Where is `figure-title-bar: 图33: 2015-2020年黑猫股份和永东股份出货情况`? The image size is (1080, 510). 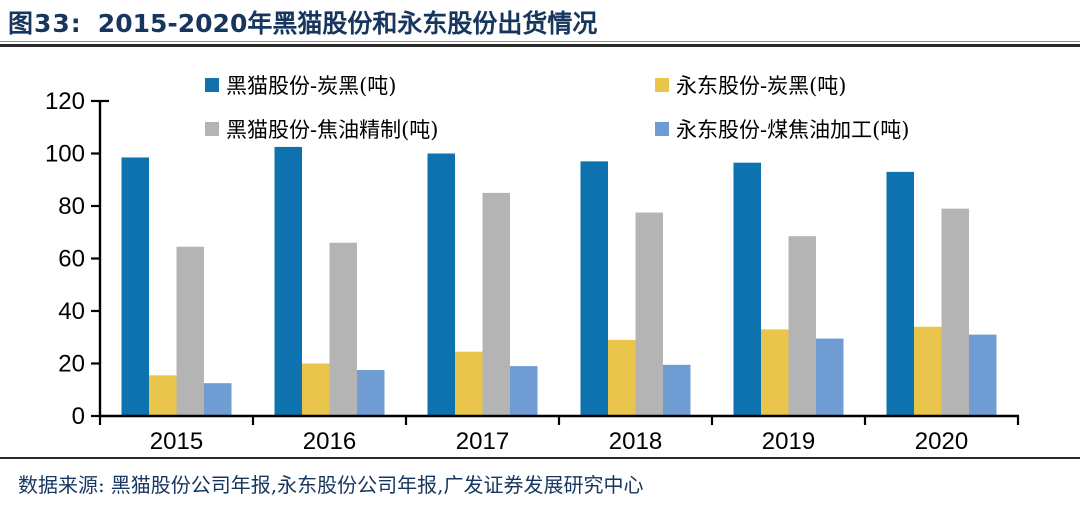 figure-title-bar: 图33: 2015-2020年黑猫股份和永东股份出货情况 is located at coordinates (540, 19).